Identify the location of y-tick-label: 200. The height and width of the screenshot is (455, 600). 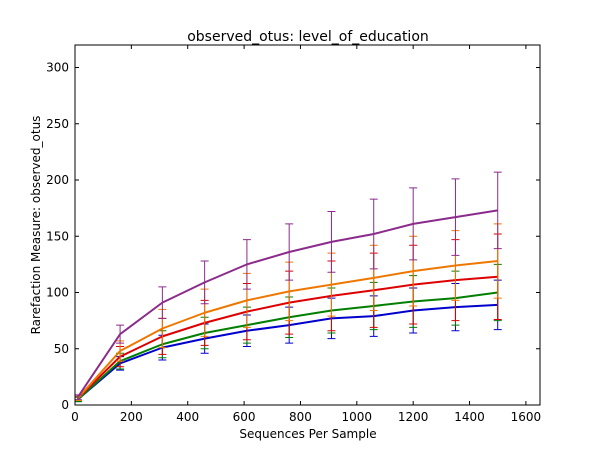
(57, 180).